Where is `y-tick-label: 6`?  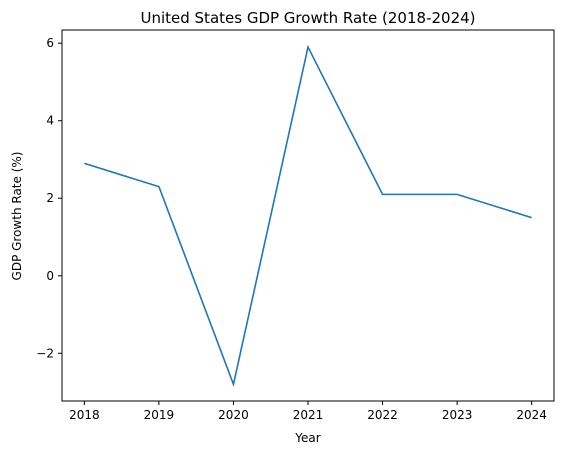
y-tick-label: 6 is located at coordinates (50, 43).